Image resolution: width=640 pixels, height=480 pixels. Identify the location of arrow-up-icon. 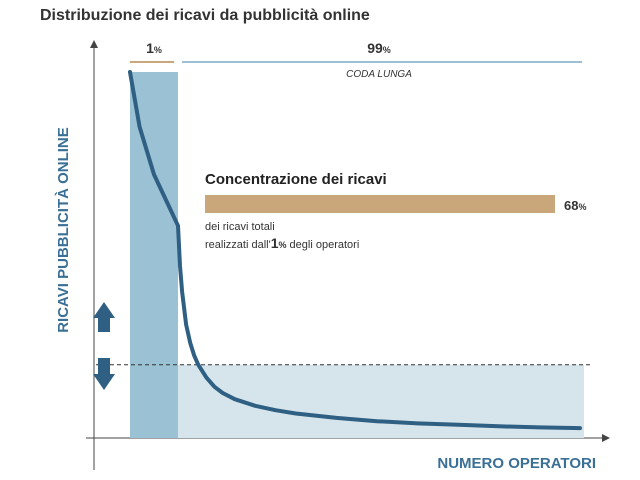
(104, 317).